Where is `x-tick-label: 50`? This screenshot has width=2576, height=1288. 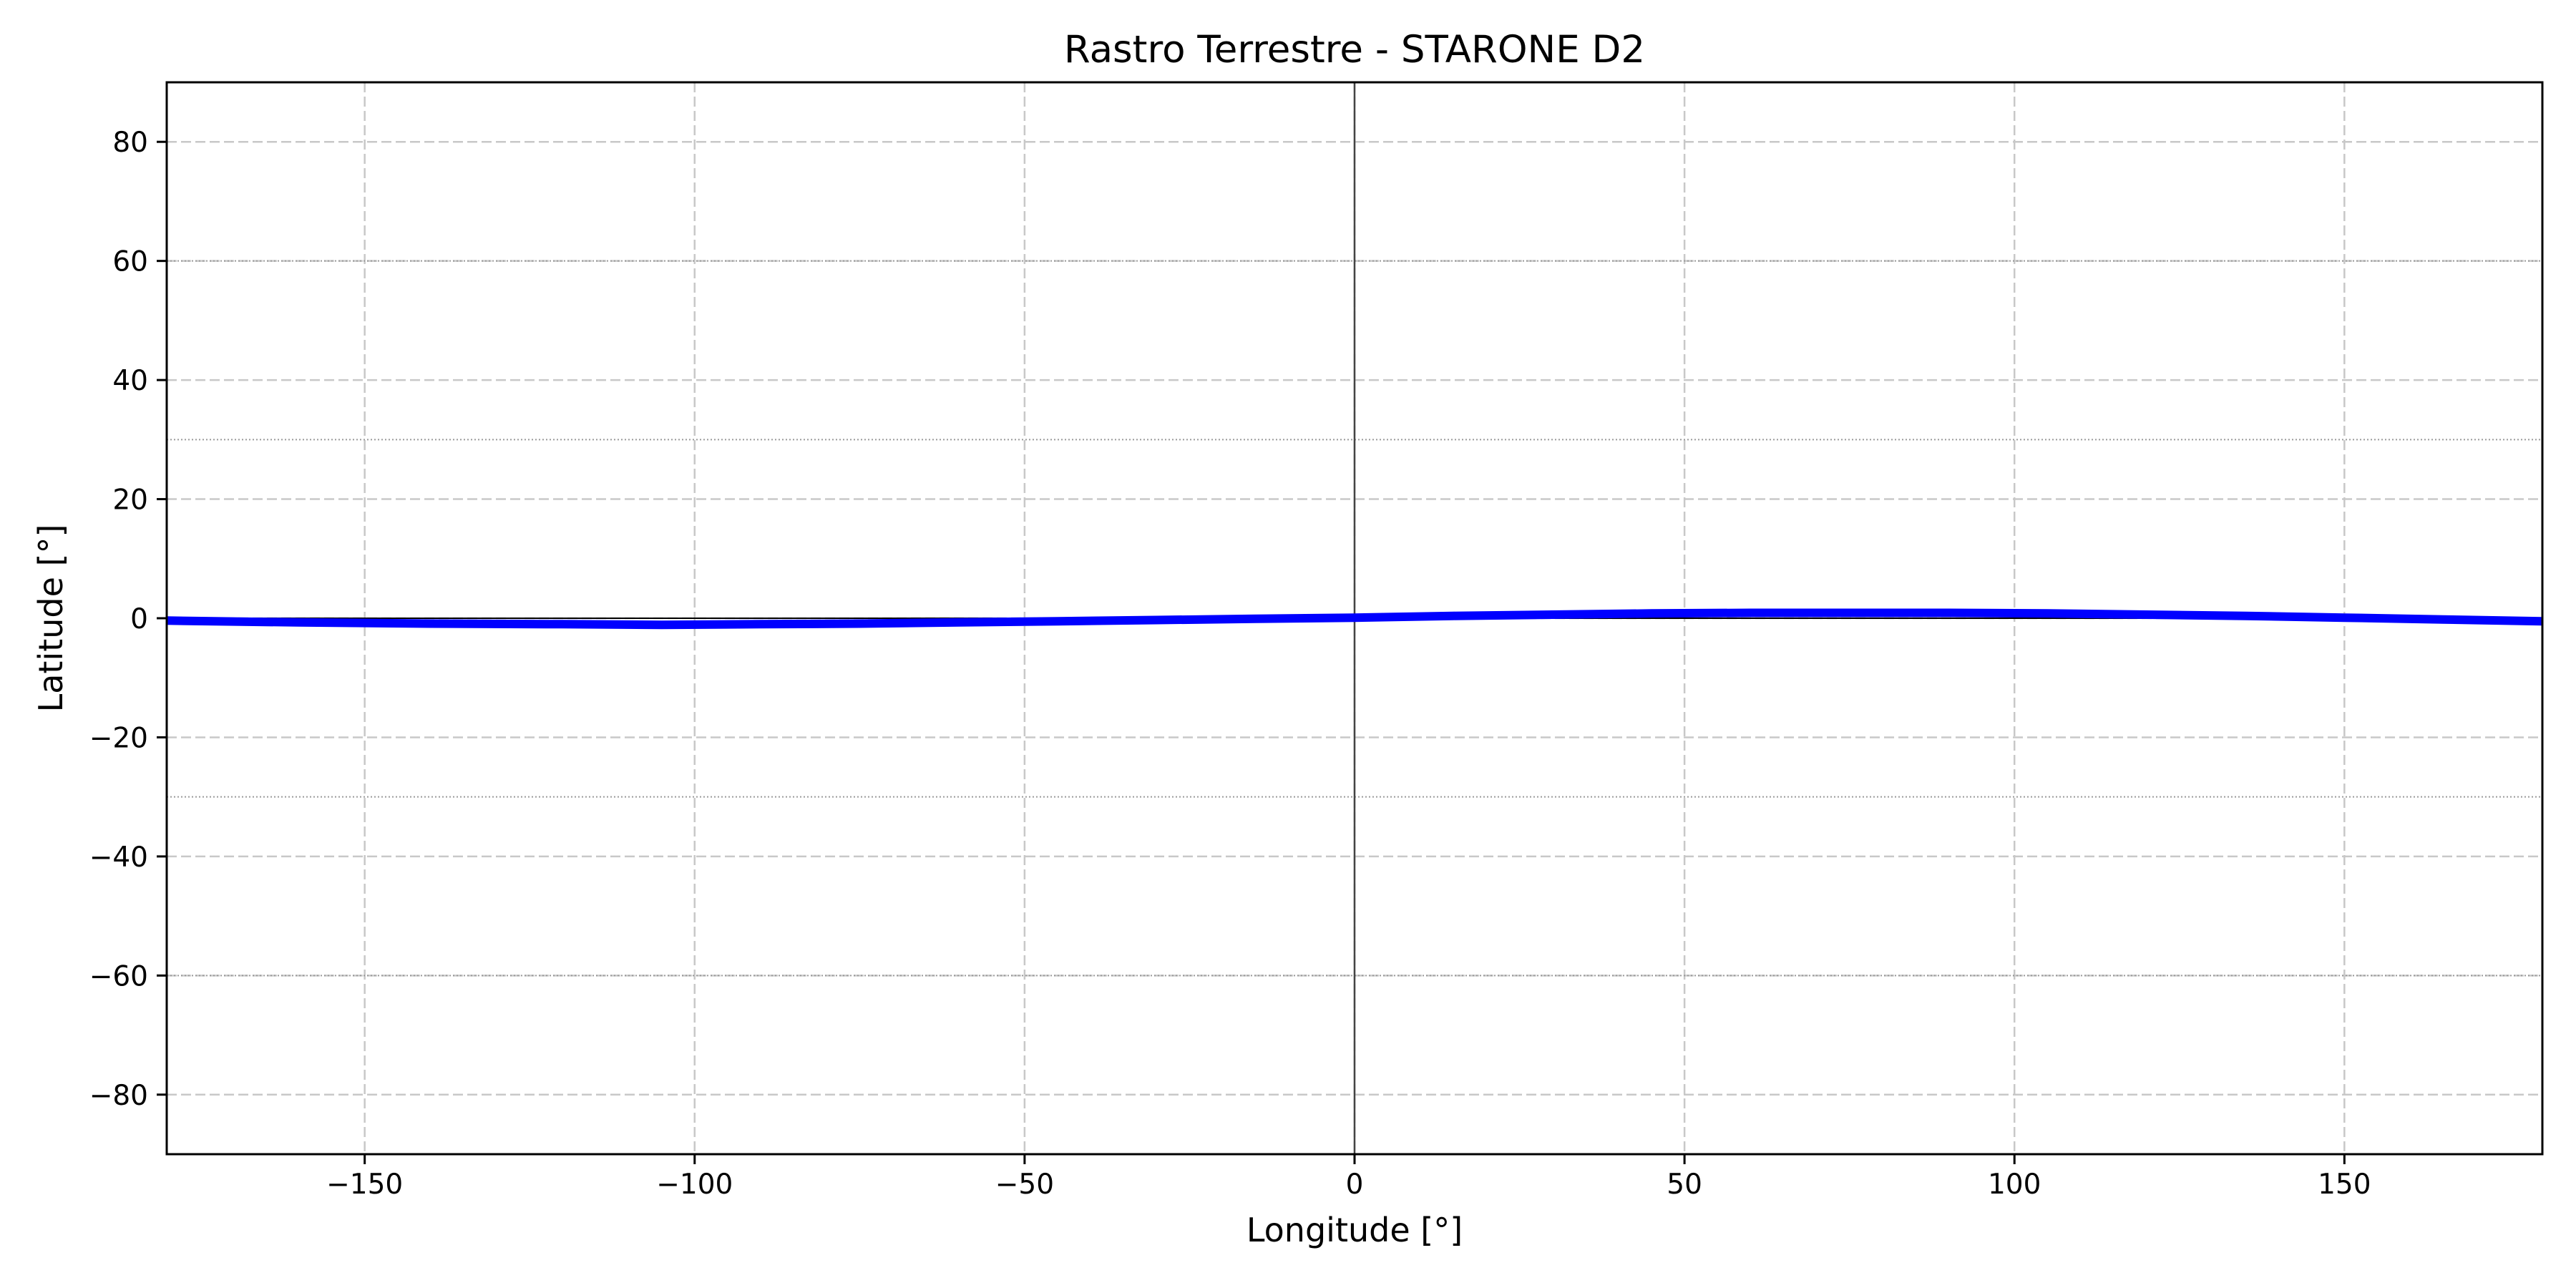 x-tick-label: 50 is located at coordinates (1684, 1185).